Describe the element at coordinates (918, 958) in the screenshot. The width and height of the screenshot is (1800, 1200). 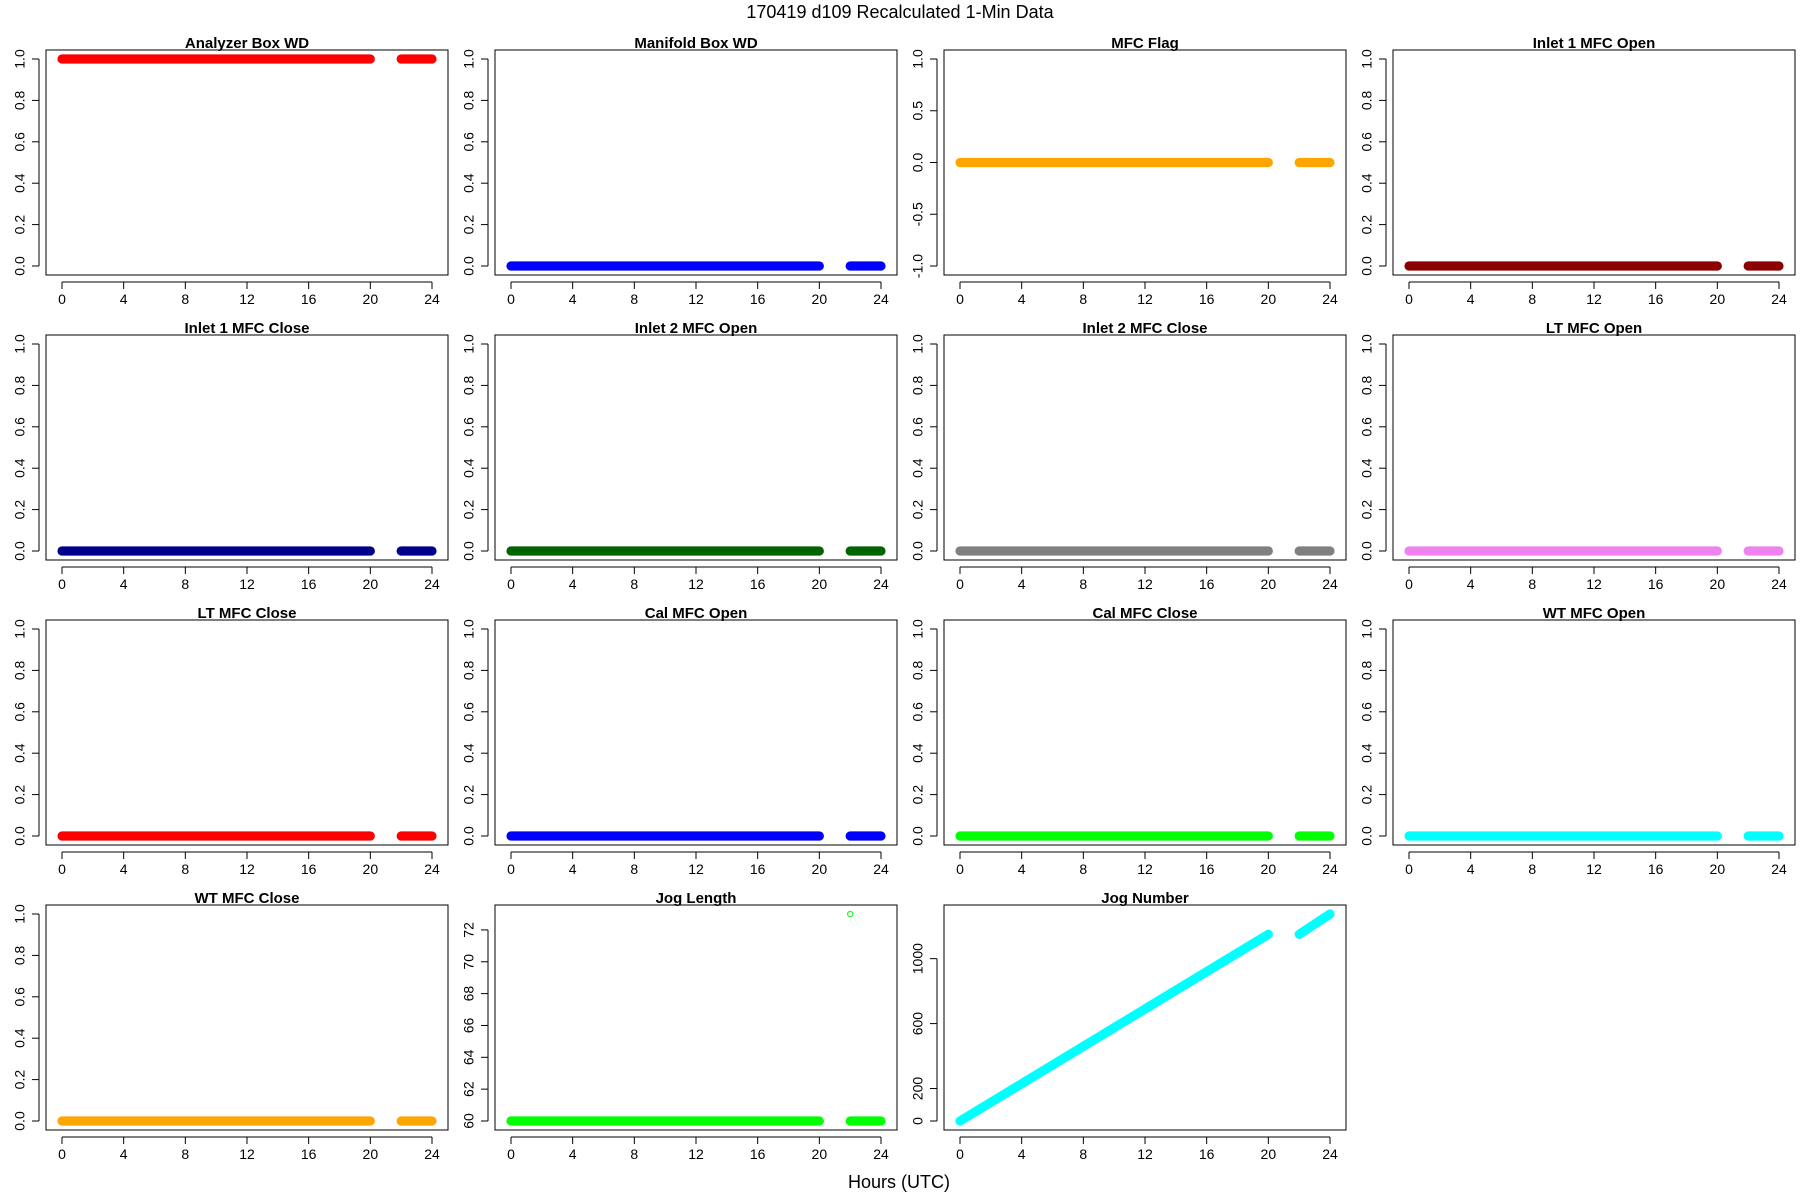
I see `y-tick-label: 1000` at that location.